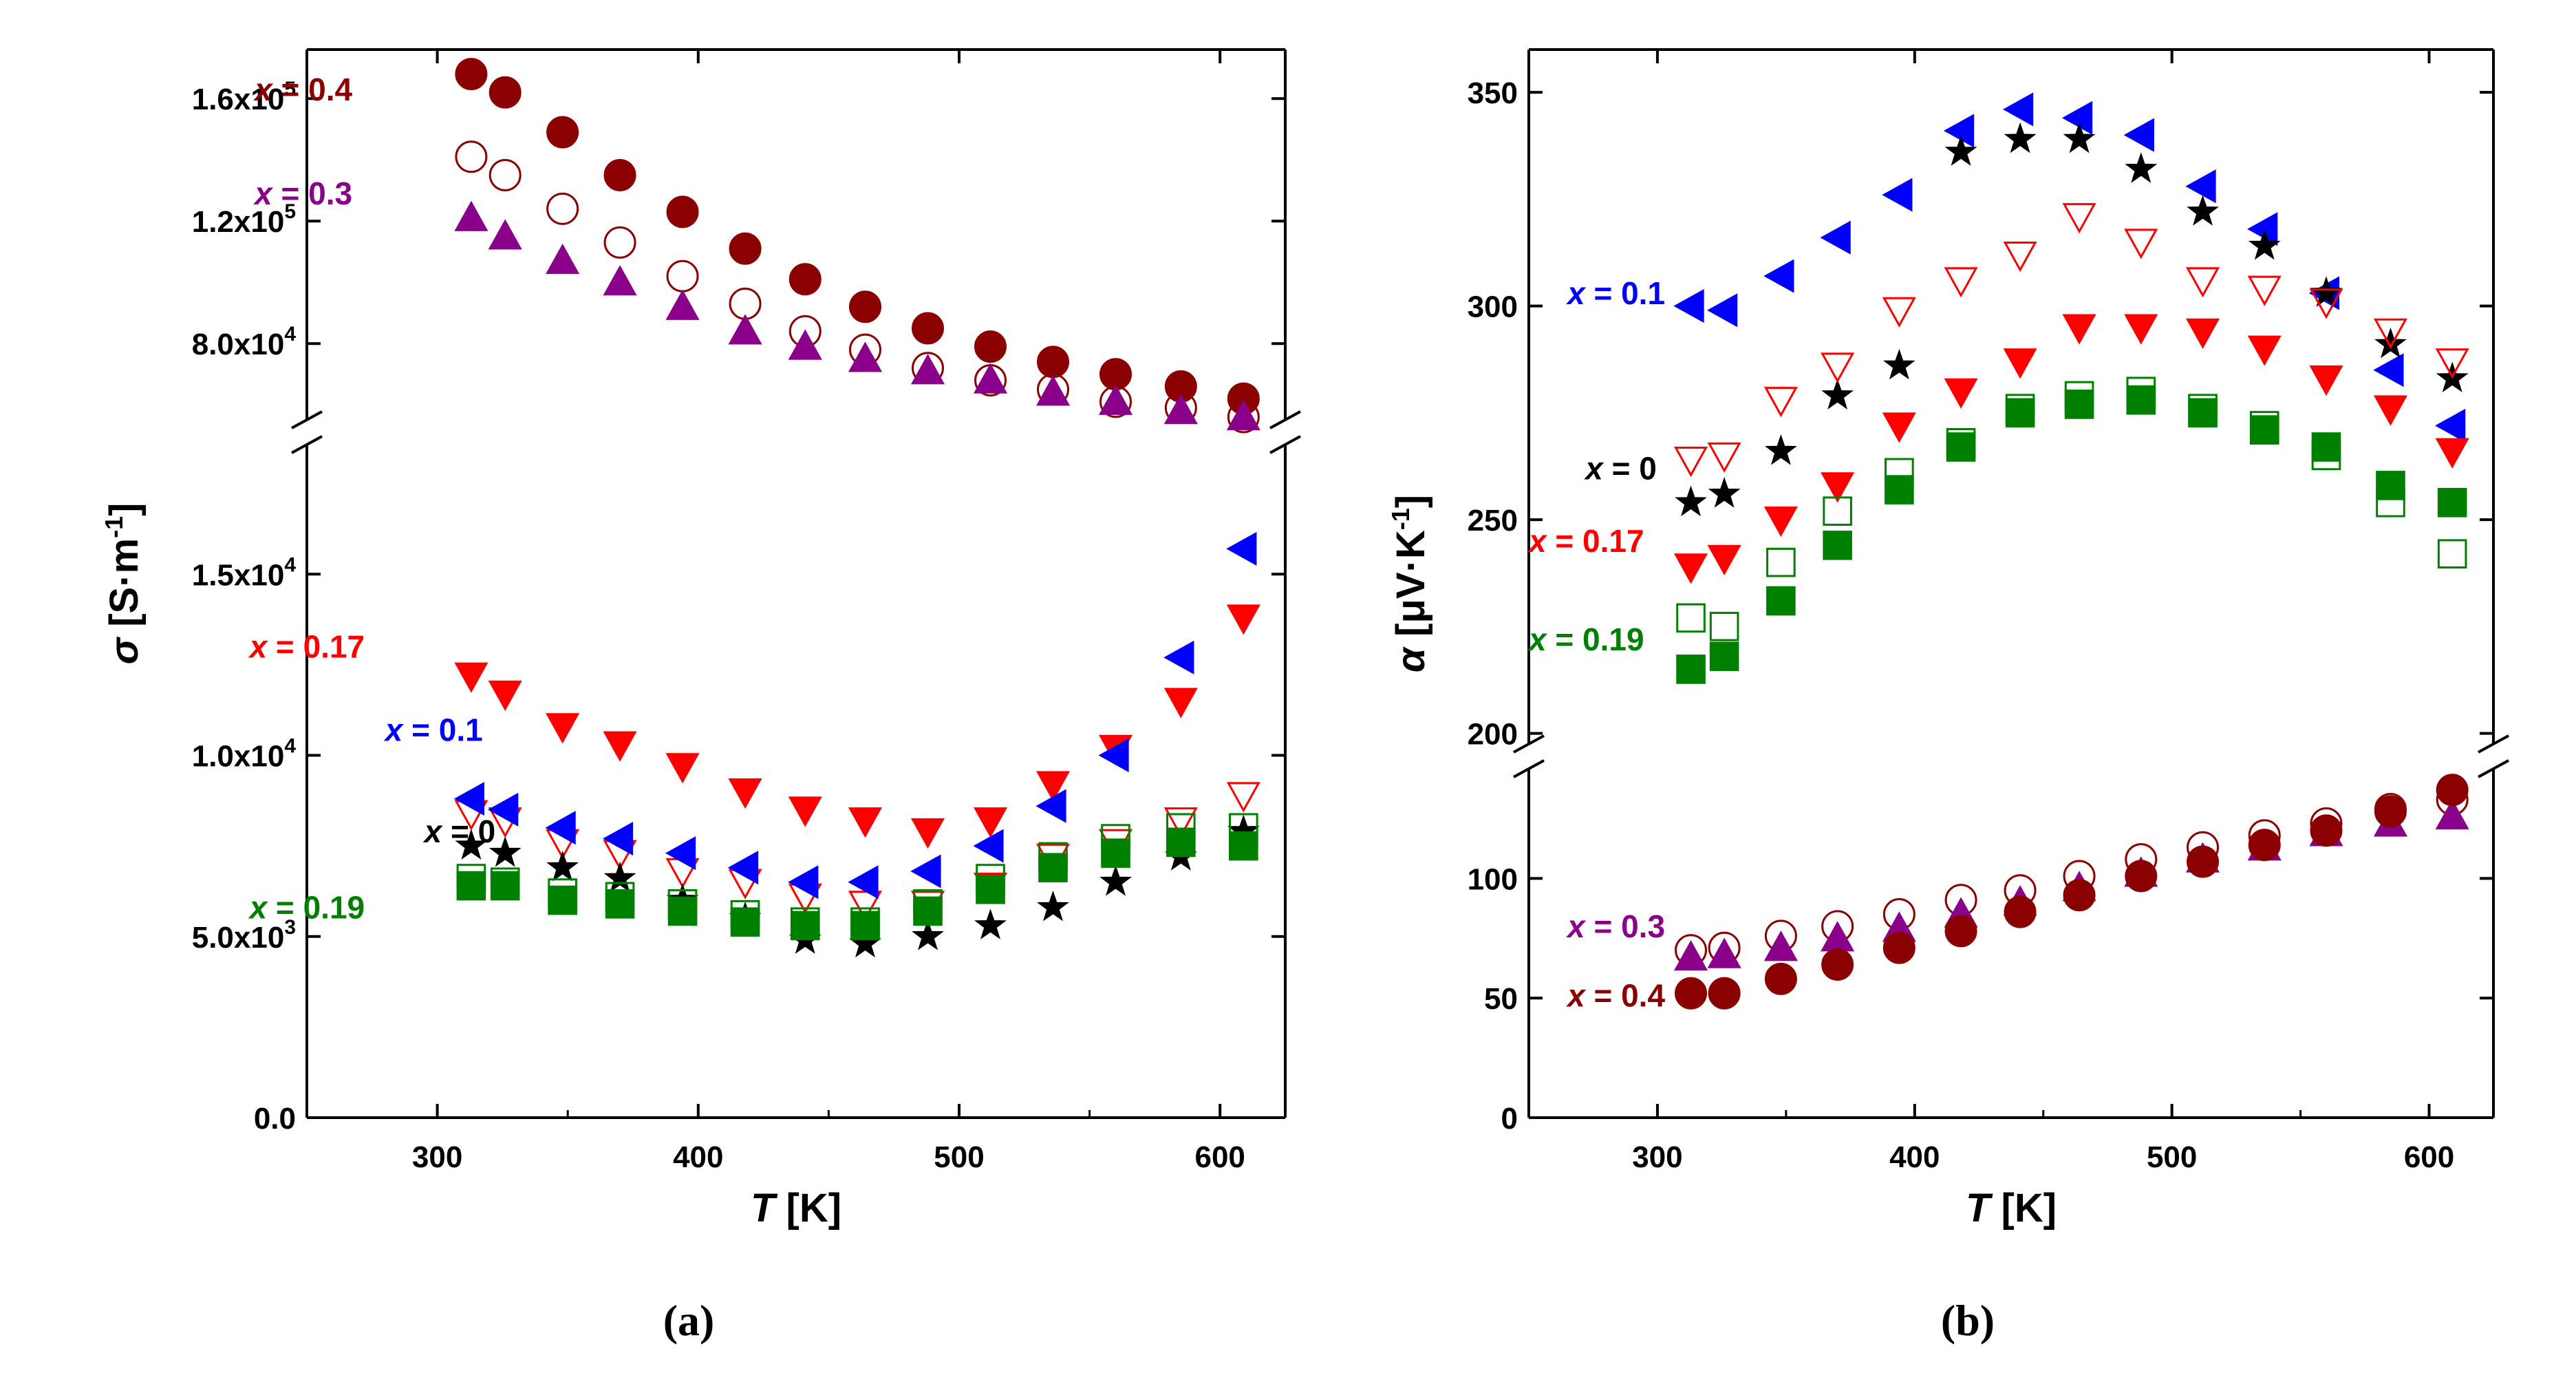  I want to click on y-tick-label-main: 300, so click(1493, 307).